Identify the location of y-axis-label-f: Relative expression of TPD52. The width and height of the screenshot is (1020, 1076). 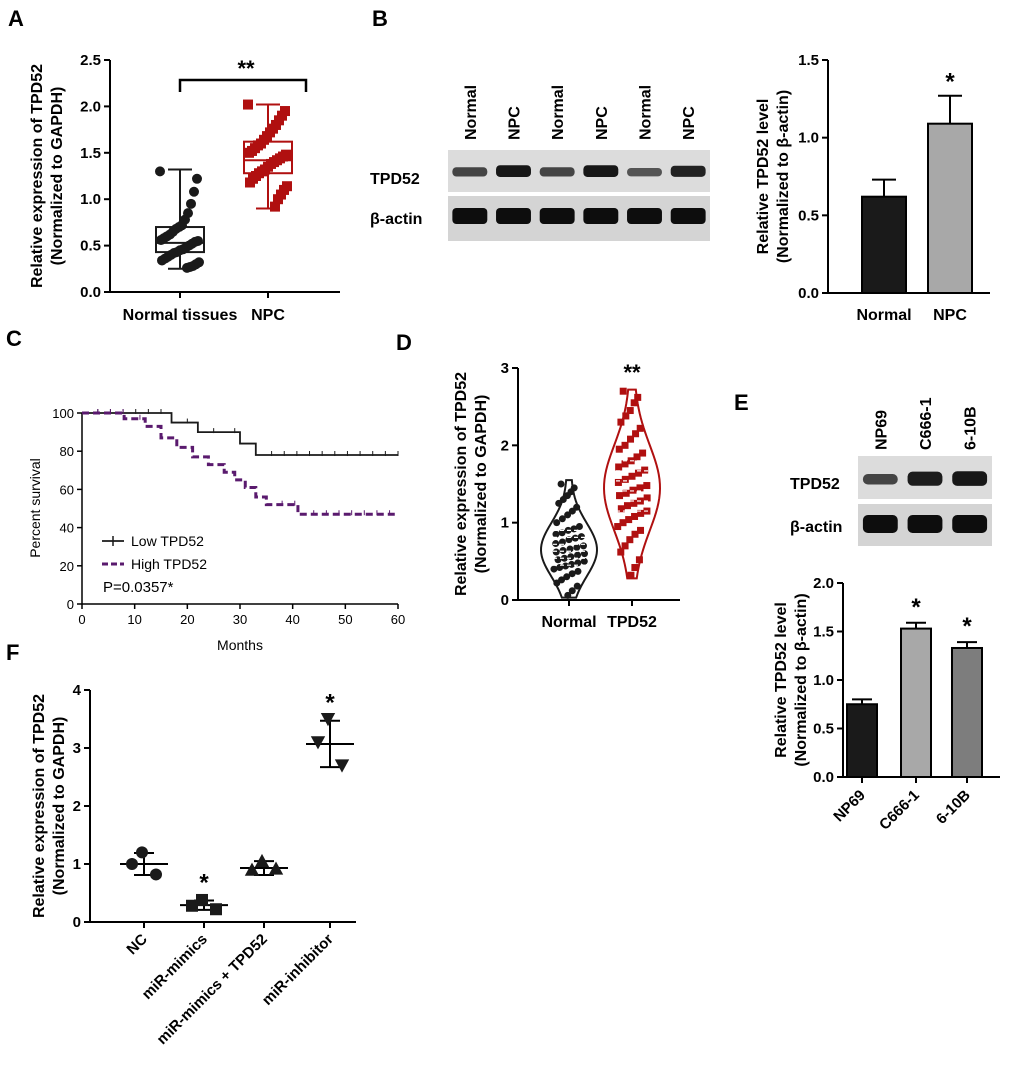
(39, 806).